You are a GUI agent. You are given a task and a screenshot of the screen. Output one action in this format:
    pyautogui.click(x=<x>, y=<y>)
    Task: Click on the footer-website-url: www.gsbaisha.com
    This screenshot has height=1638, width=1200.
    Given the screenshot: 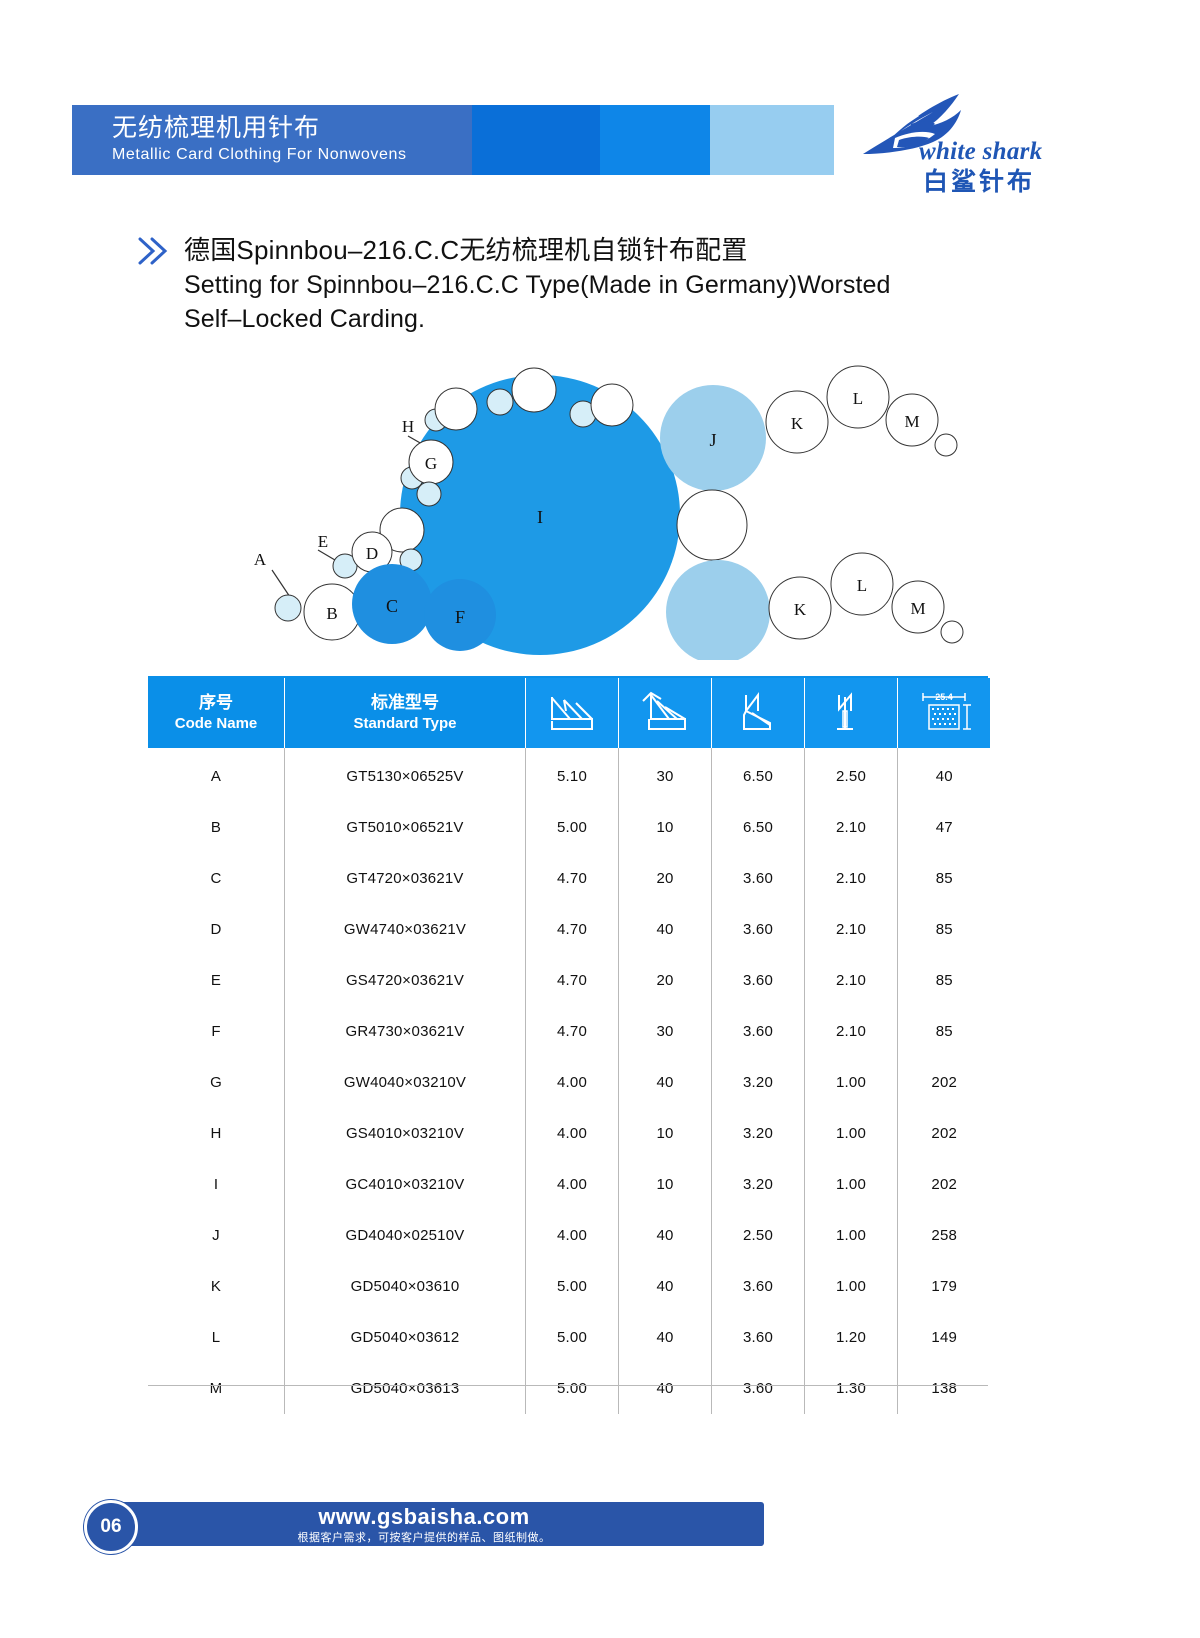 What is the action you would take?
    pyautogui.click(x=424, y=1516)
    